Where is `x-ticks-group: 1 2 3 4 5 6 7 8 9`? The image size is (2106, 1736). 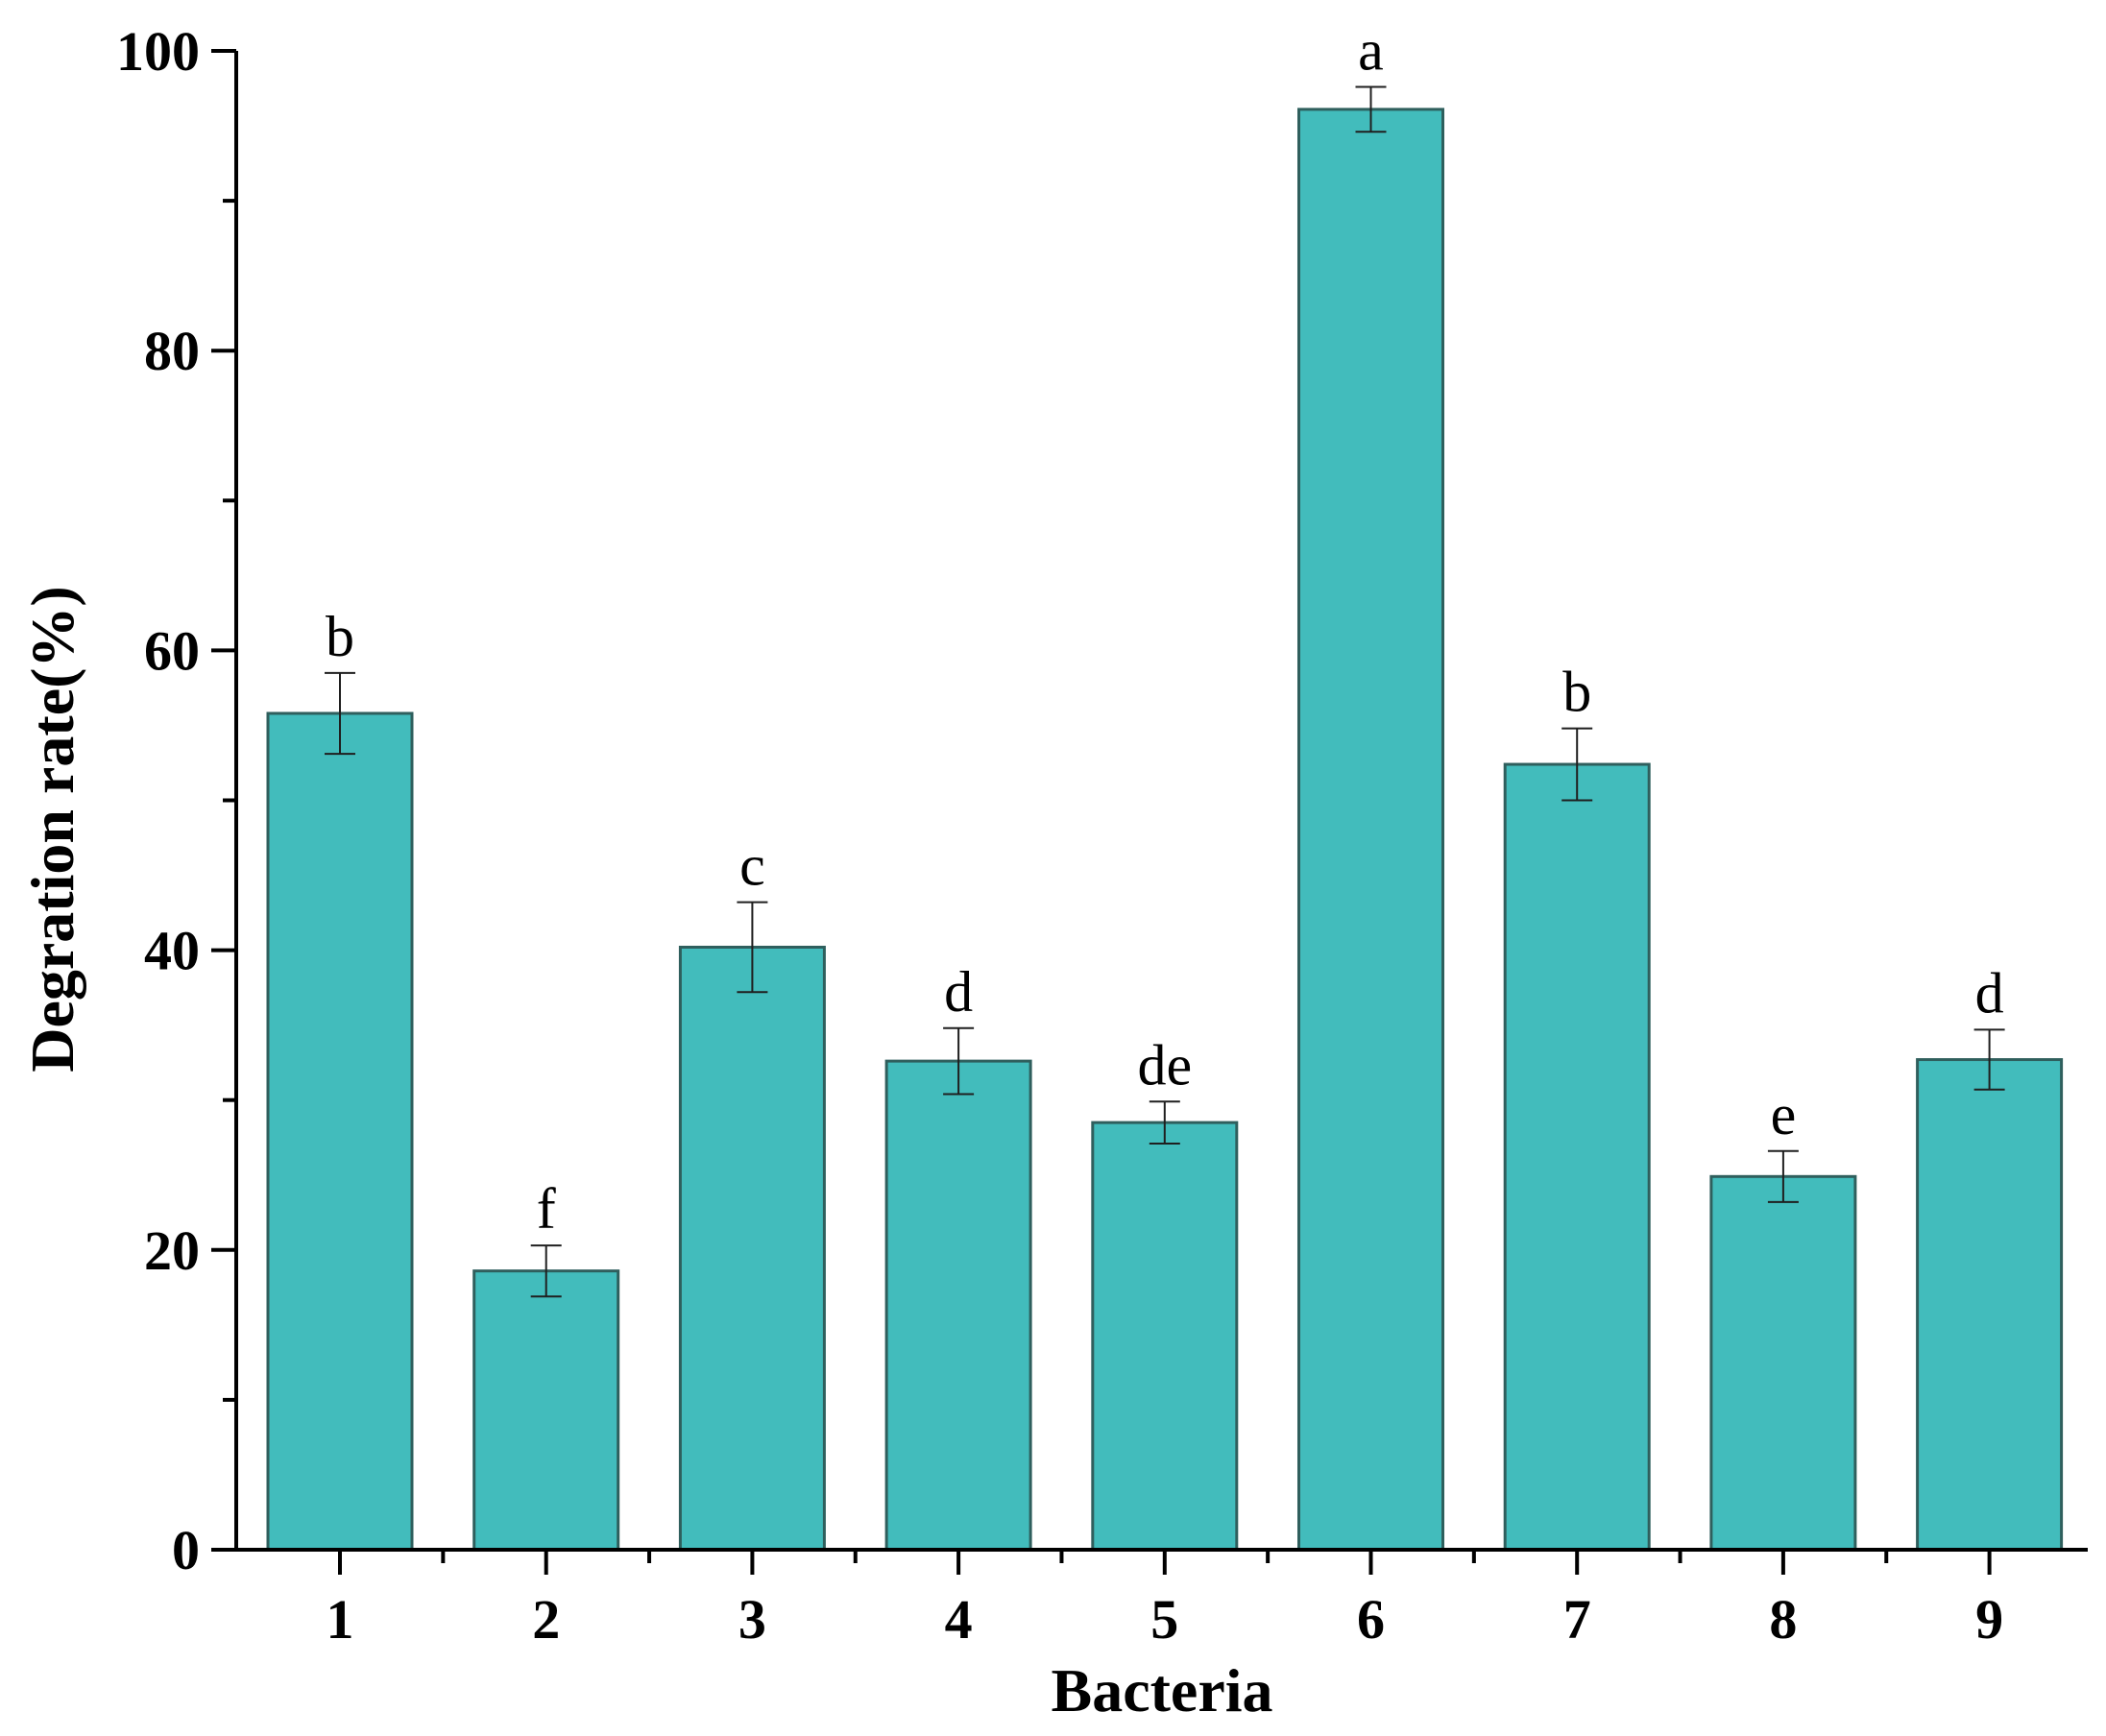
x-ticks-group: 1 2 3 4 5 6 7 8 9 is located at coordinates (1165, 1600).